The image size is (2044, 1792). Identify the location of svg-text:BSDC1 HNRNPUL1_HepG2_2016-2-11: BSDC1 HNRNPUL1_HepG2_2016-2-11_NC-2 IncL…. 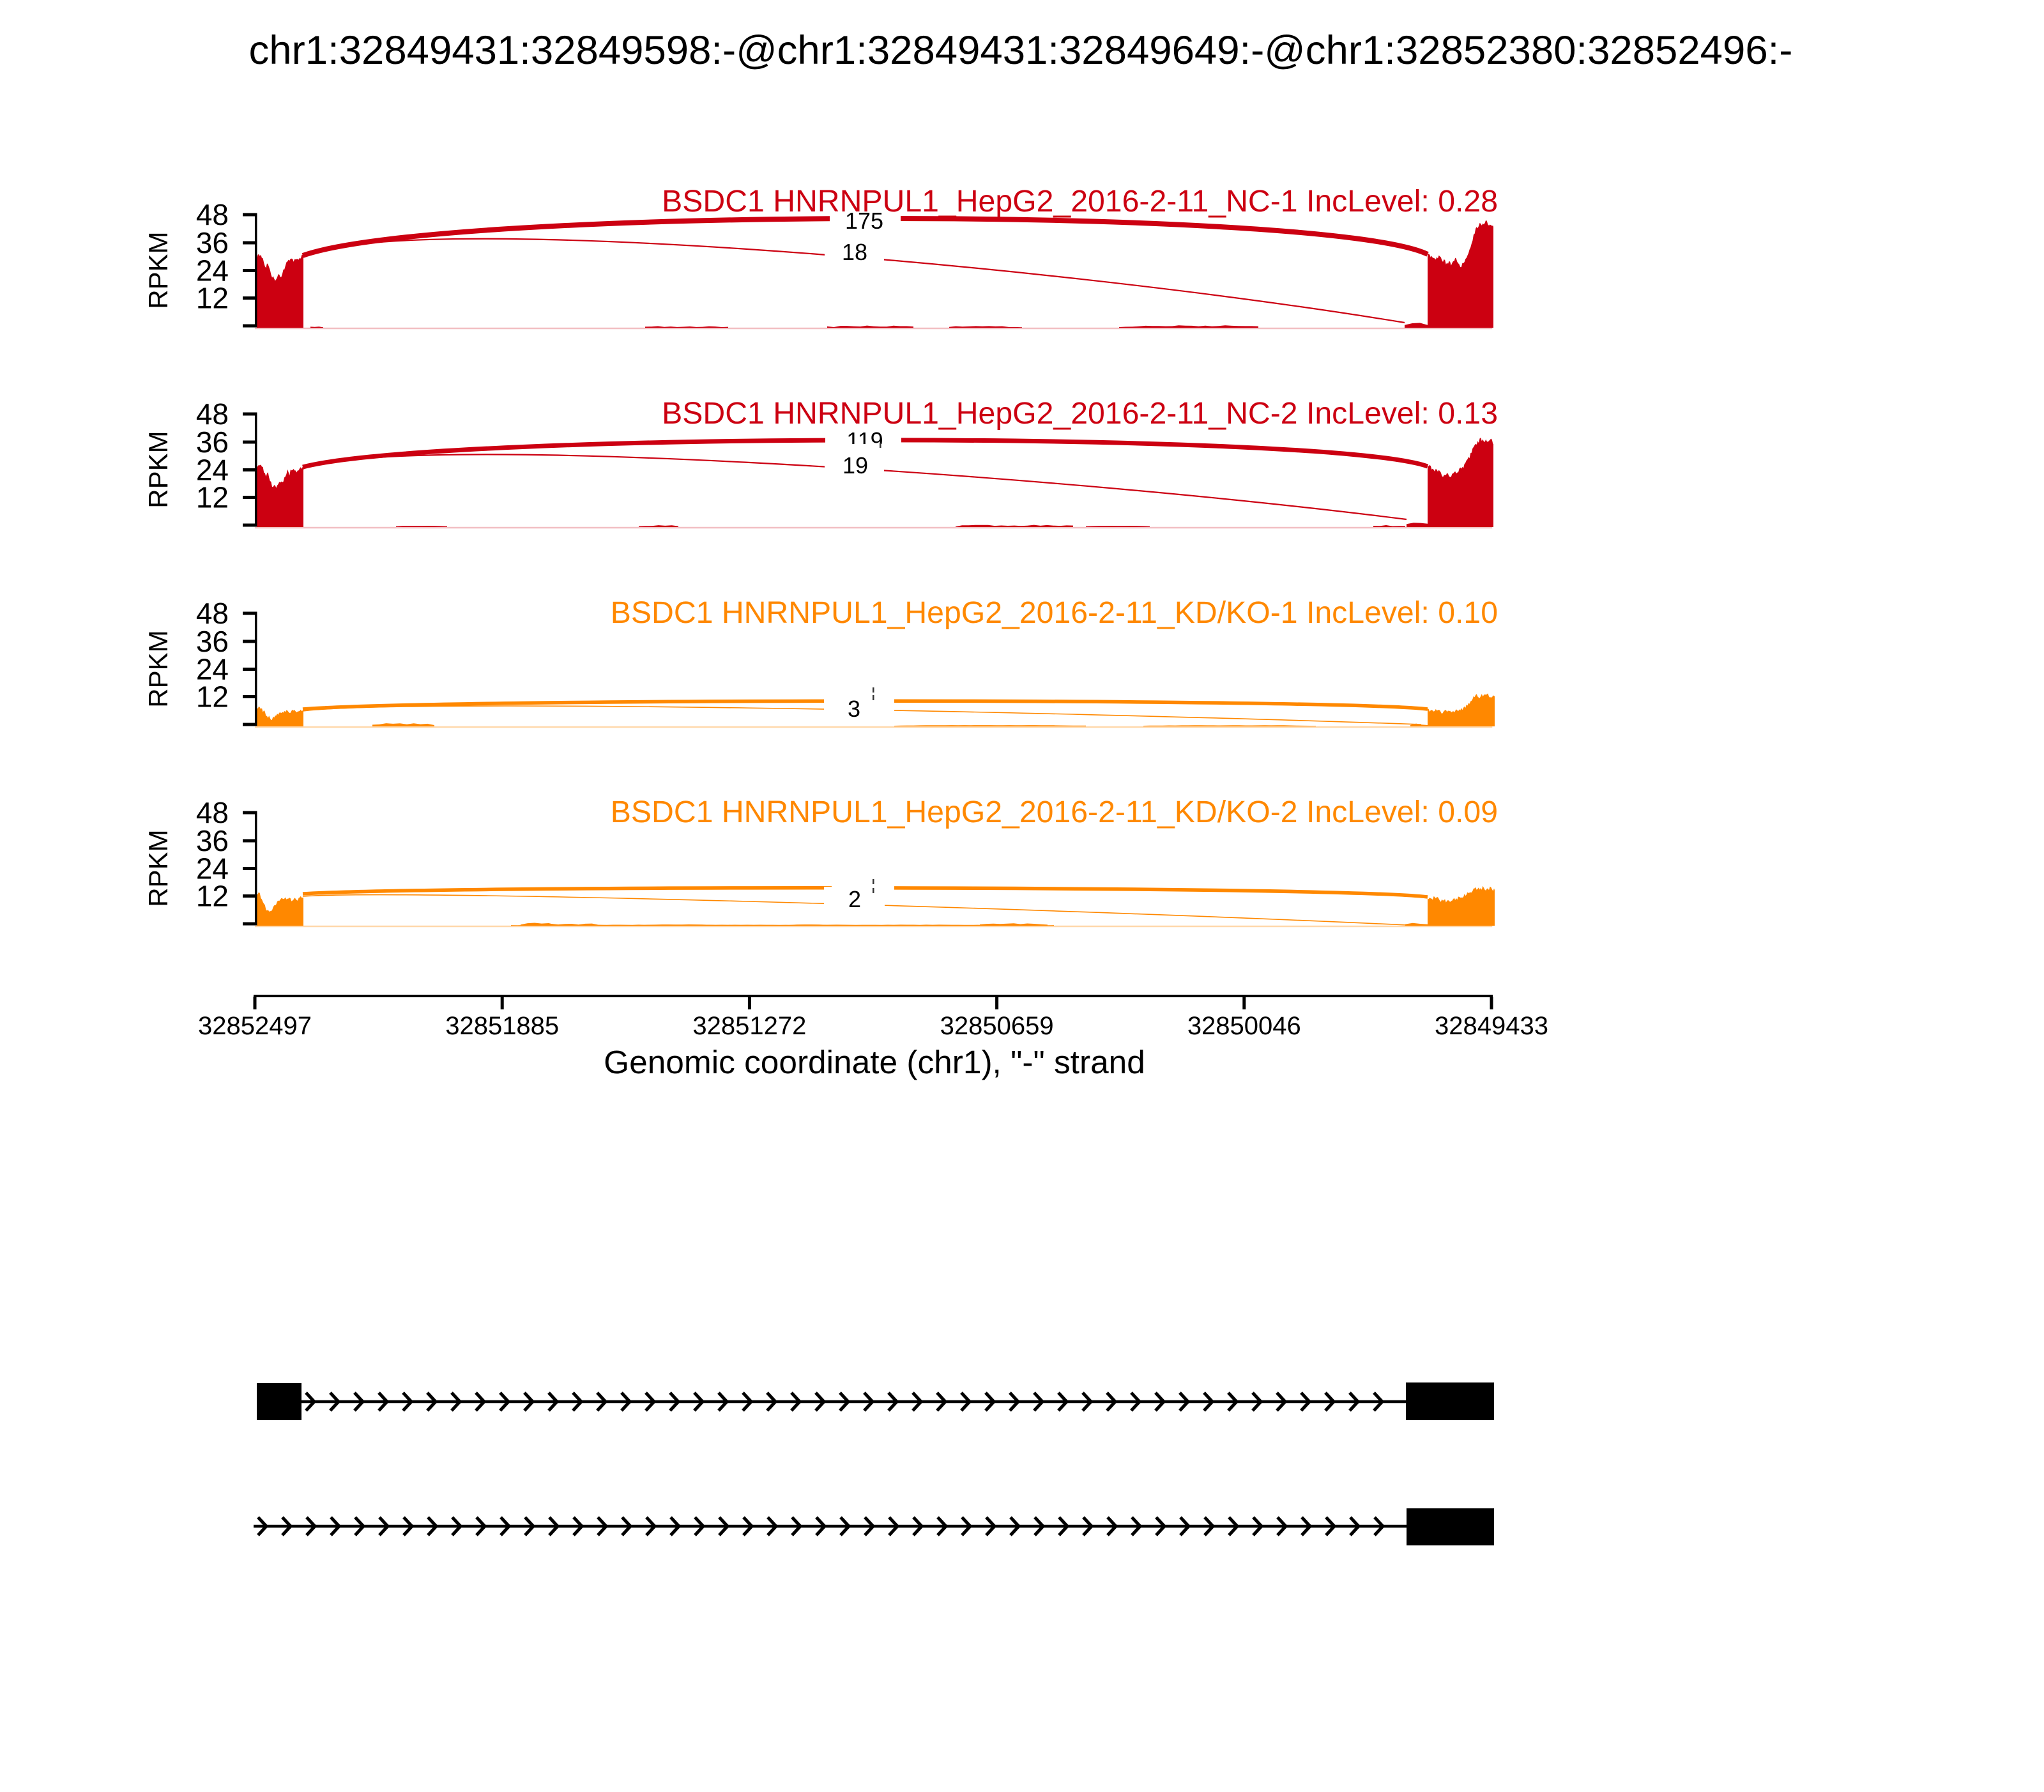
(1080, 414).